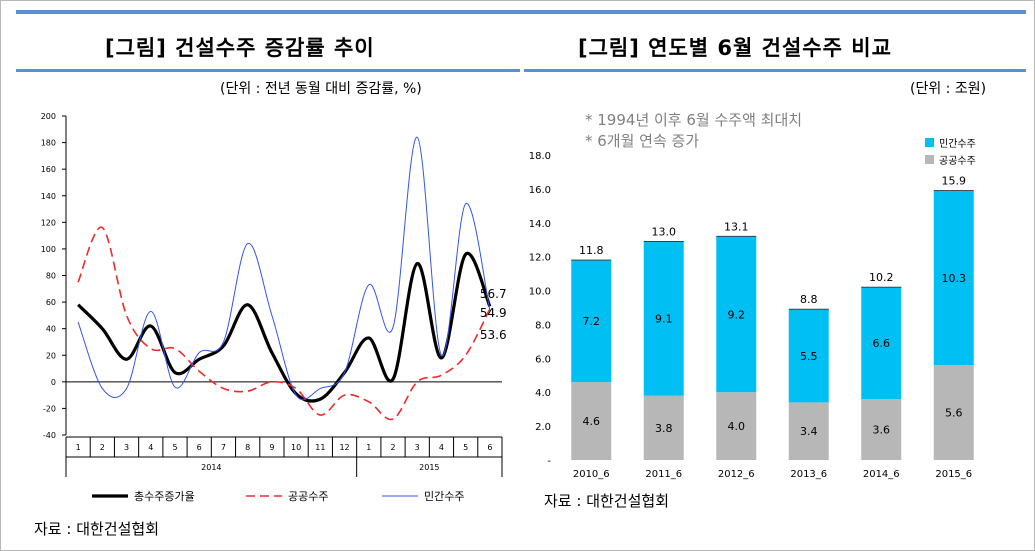  I want to click on bar-total-label: 8.8, so click(809, 299).